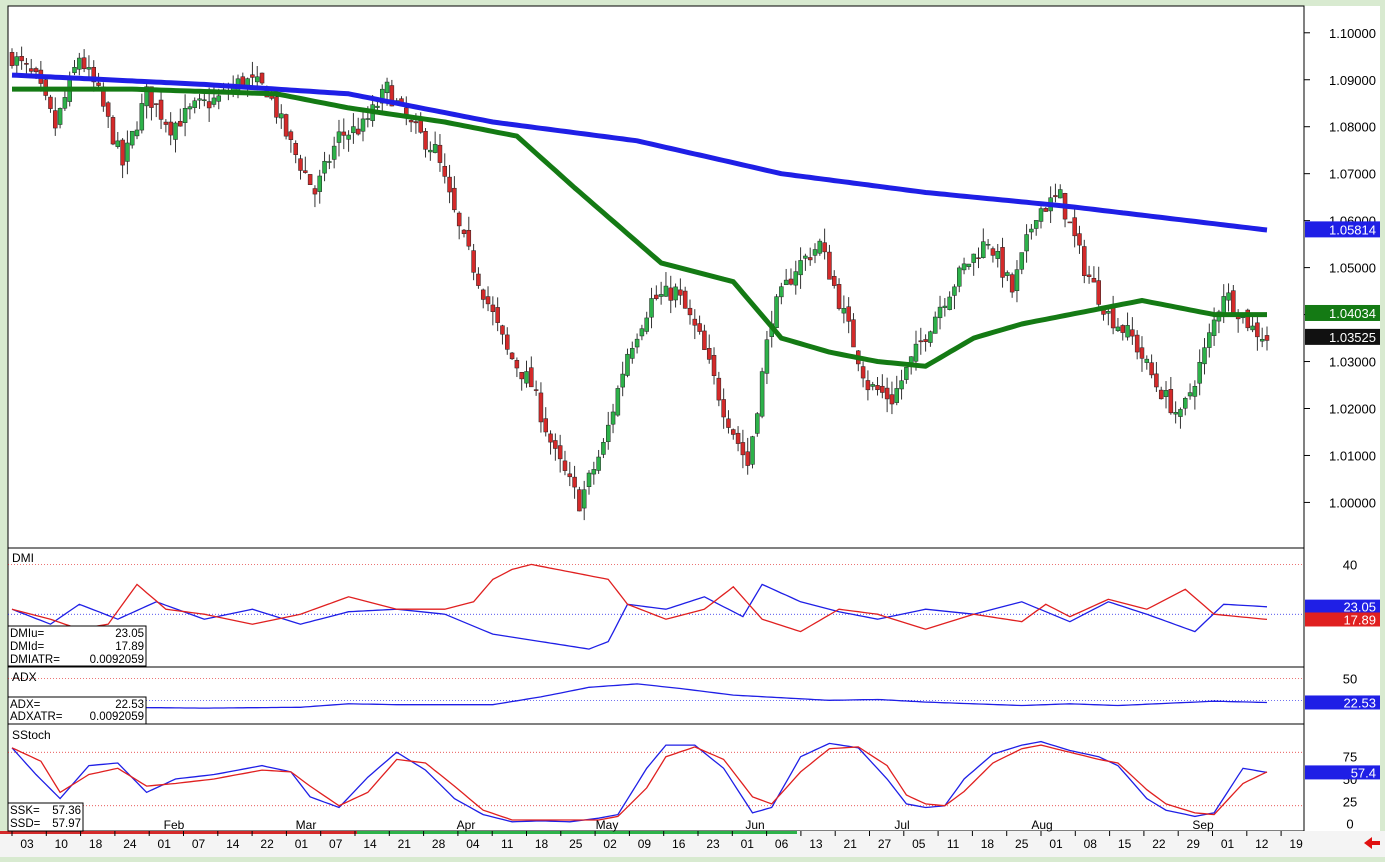 The height and width of the screenshot is (862, 1385). Describe the element at coordinates (302, 844) in the screenshot. I see `date-tick-label: 01` at that location.